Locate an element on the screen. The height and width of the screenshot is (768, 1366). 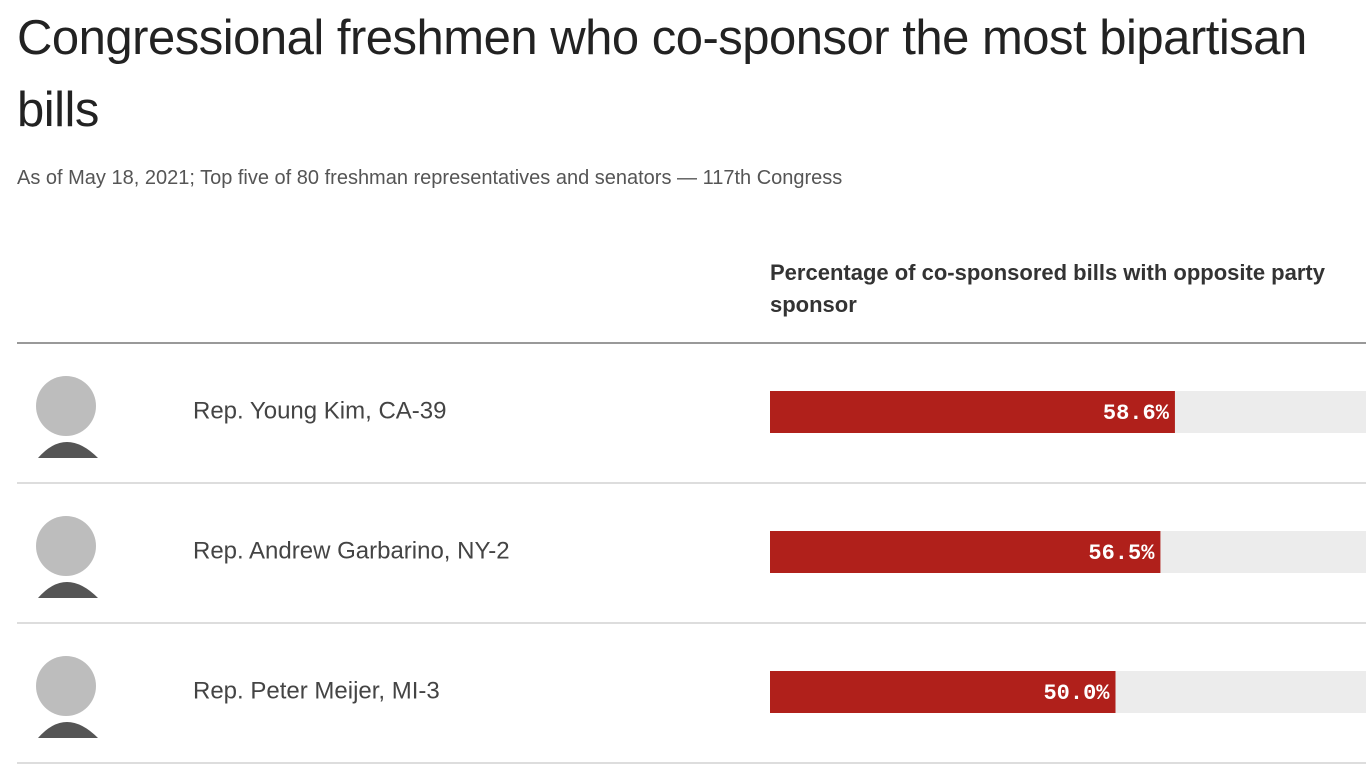
value-label: 58.6% is located at coordinates (1136, 413).